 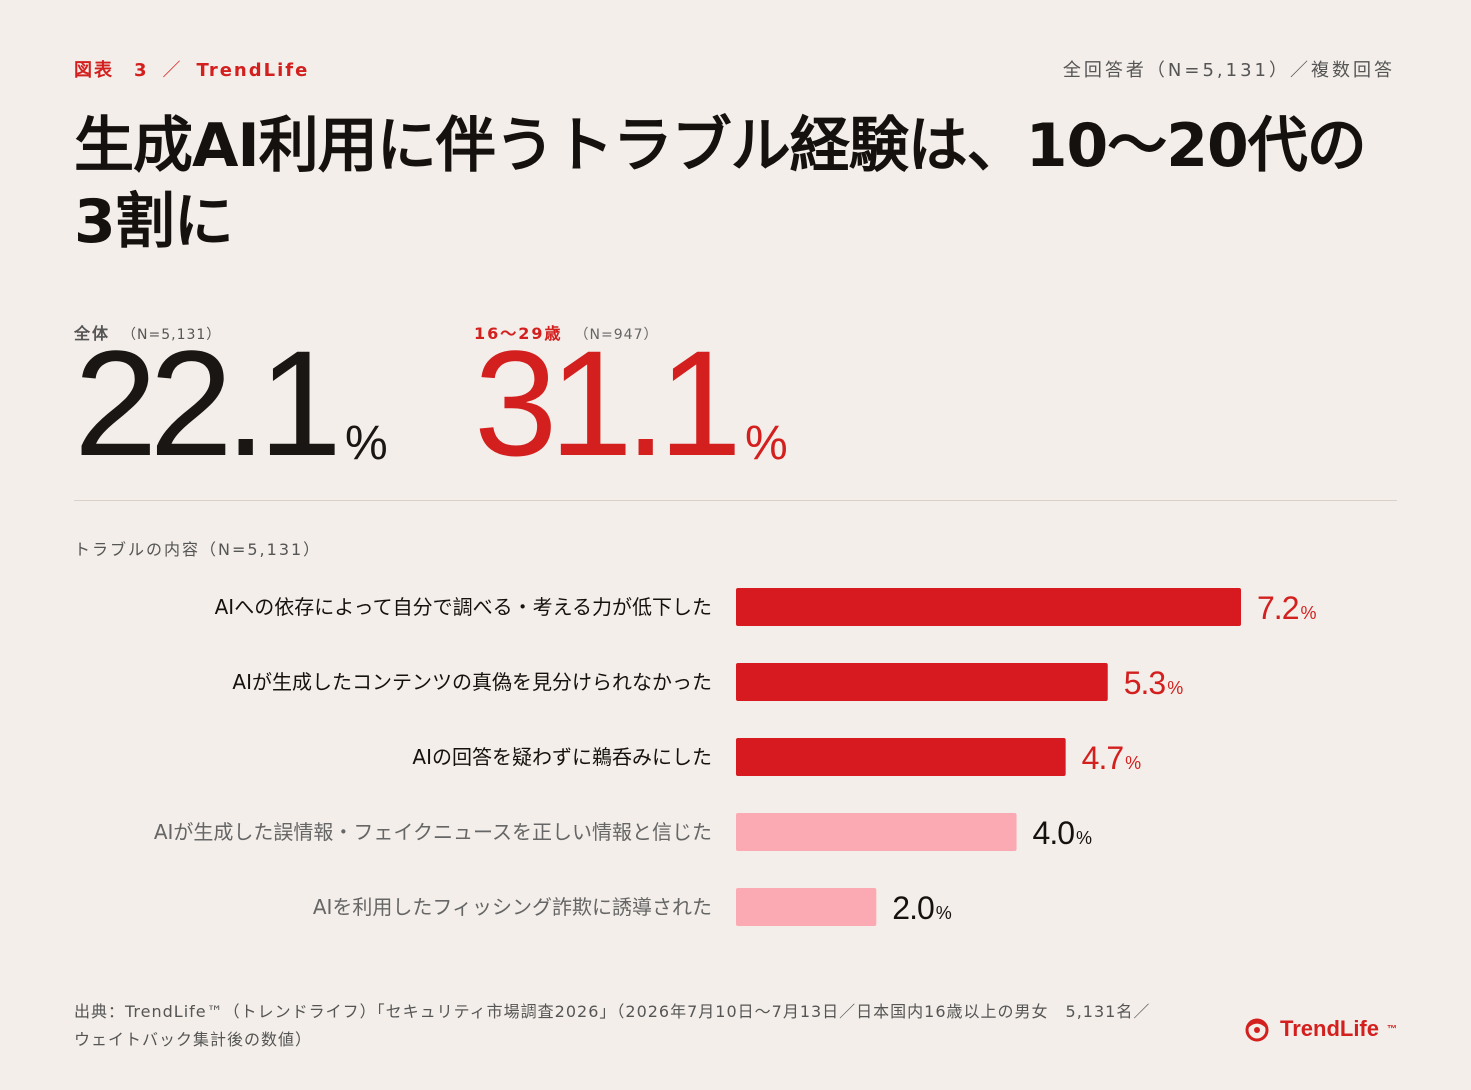 I want to click on brand-footer: TrendLife ™, so click(x=1319, y=1029).